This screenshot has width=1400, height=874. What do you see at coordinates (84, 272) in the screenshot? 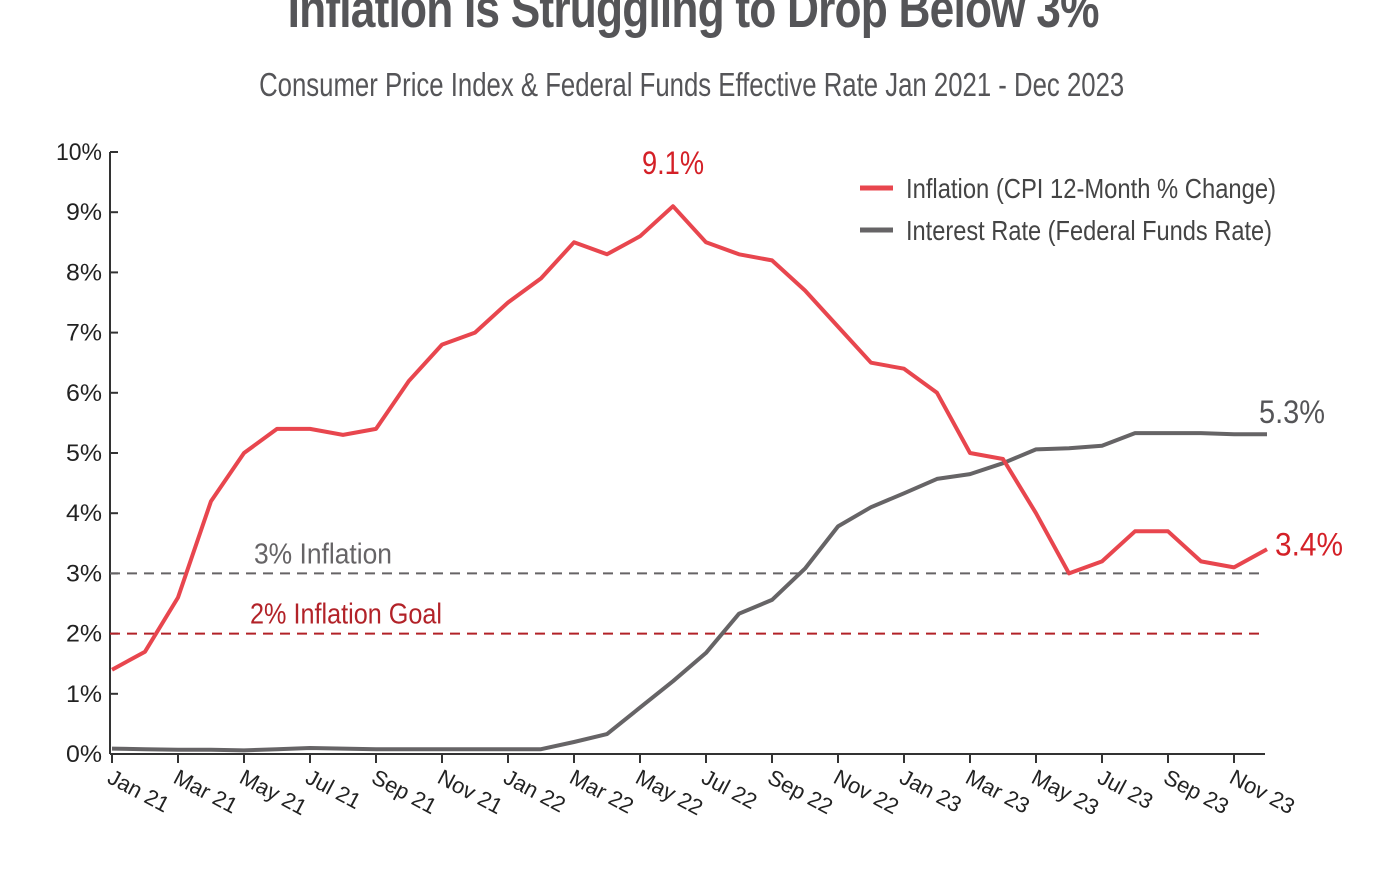
I see `y-tick-label: 8%` at bounding box center [84, 272].